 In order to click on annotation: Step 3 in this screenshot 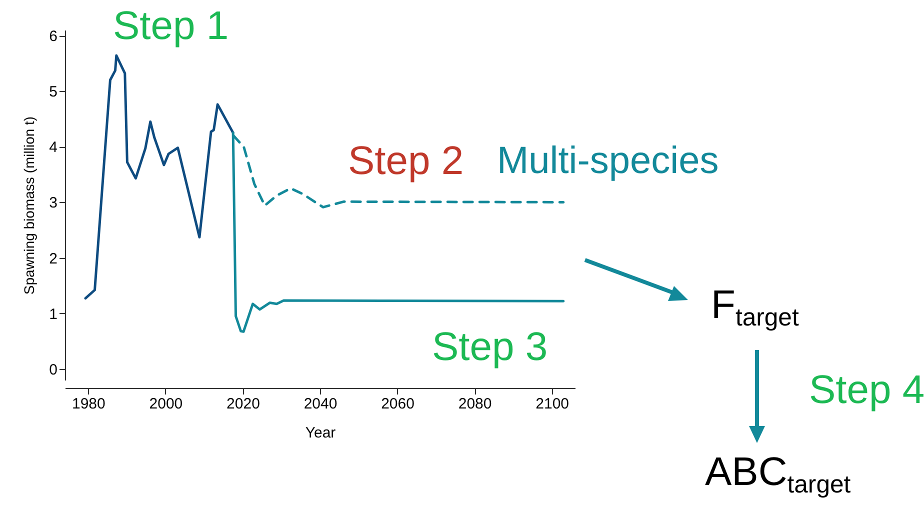, I will do `click(490, 347)`.